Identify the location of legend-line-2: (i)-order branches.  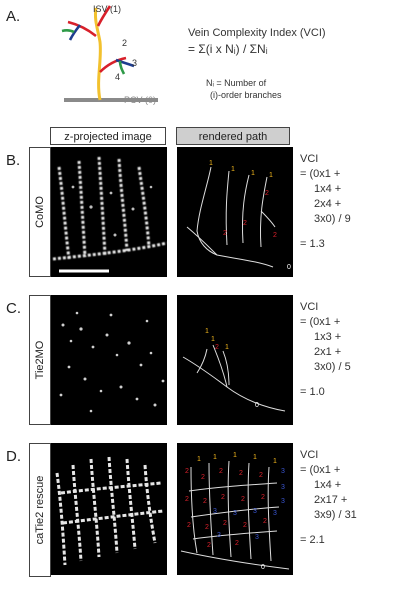
(246, 95).